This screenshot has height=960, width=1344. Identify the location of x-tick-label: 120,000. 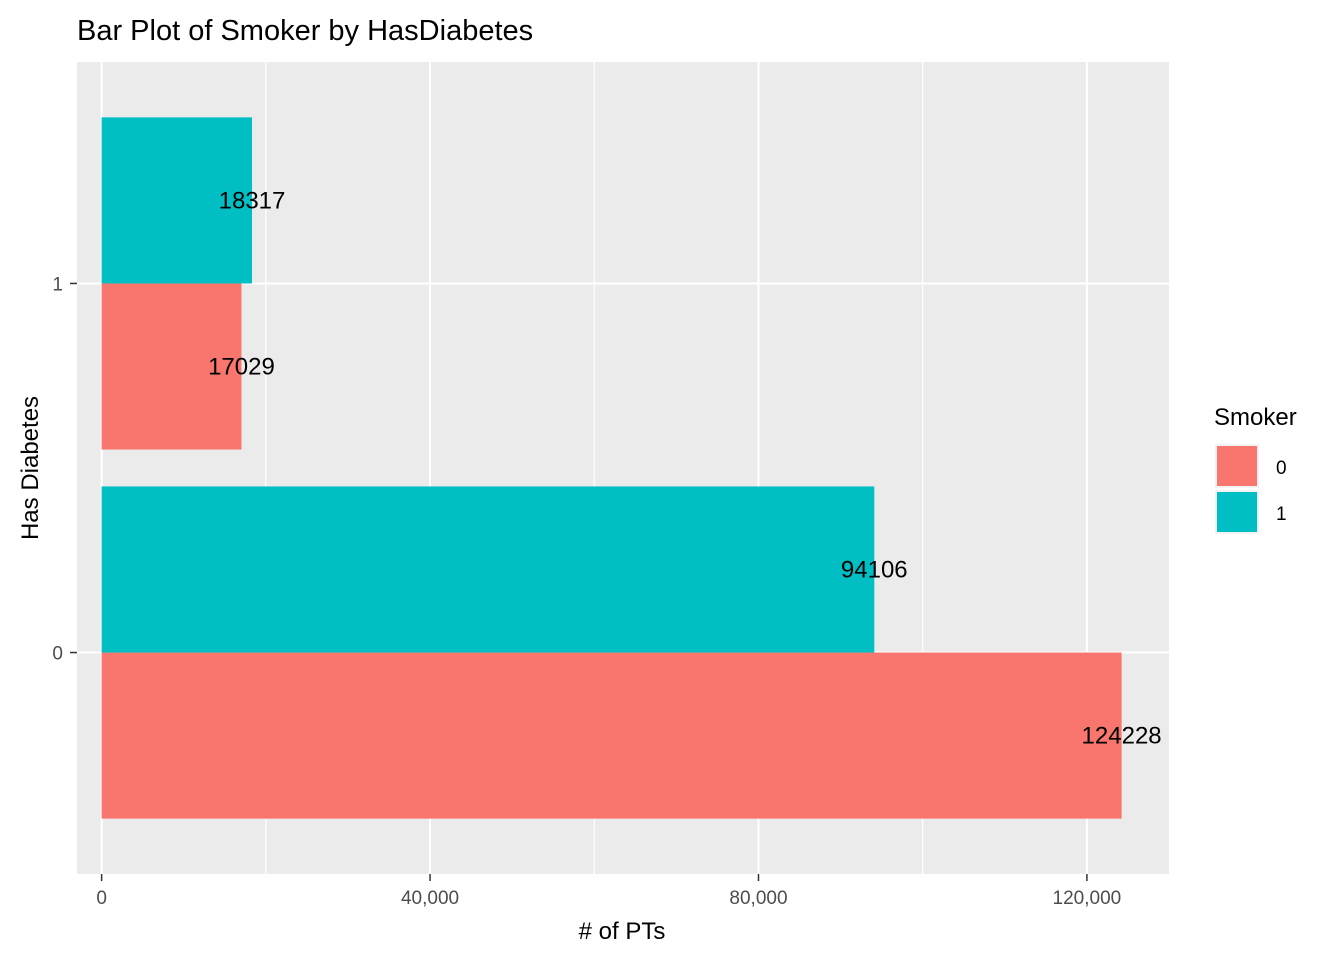
(1087, 898).